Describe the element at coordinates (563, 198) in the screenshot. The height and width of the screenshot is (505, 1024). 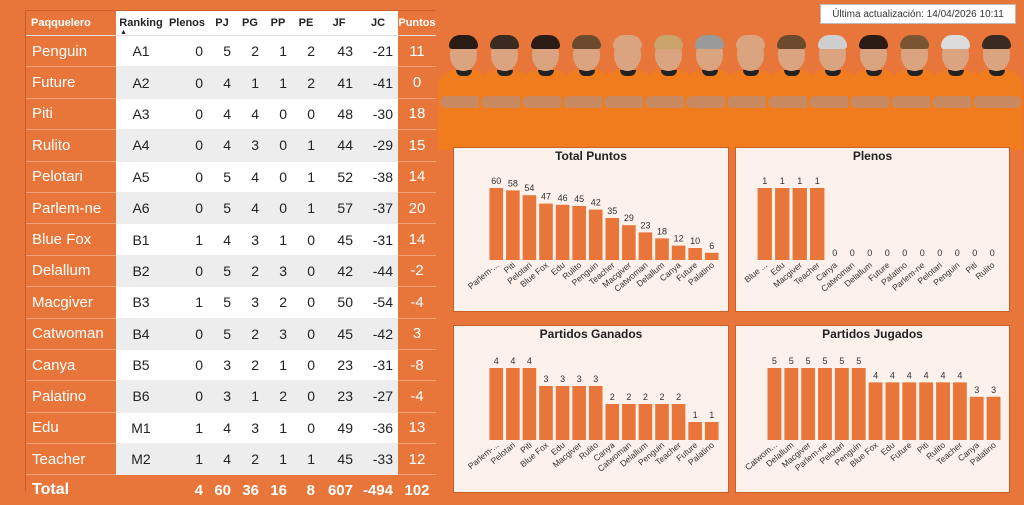
I see `data-label-4: 46` at that location.